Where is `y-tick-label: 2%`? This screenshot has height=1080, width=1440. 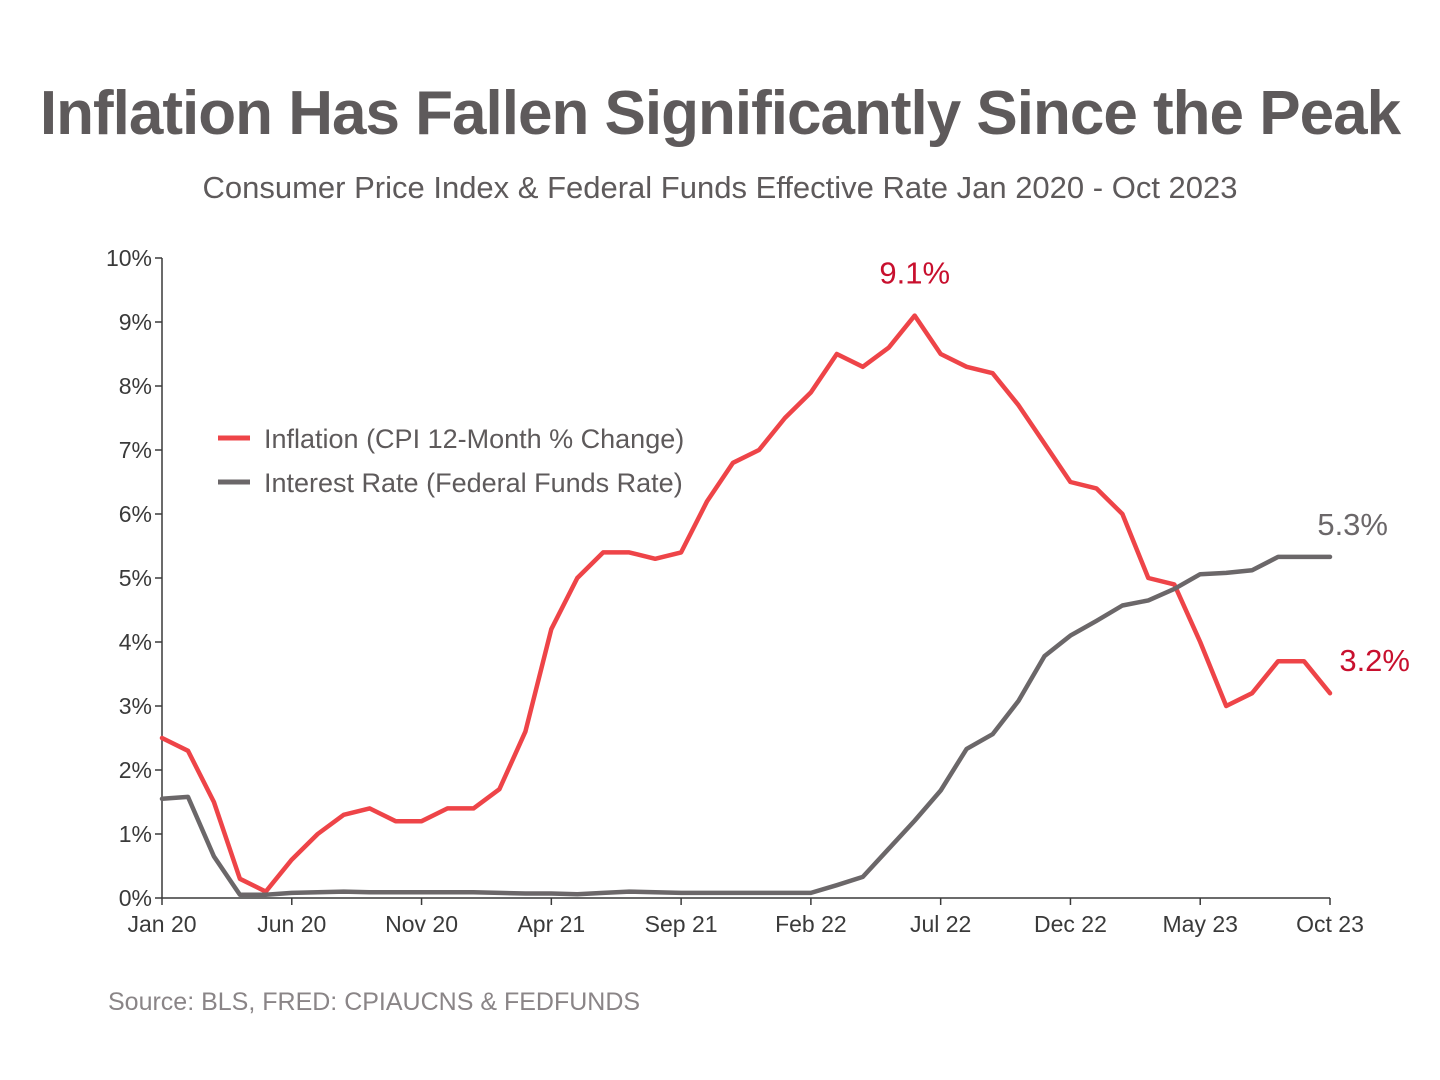 y-tick-label: 2% is located at coordinates (135, 770).